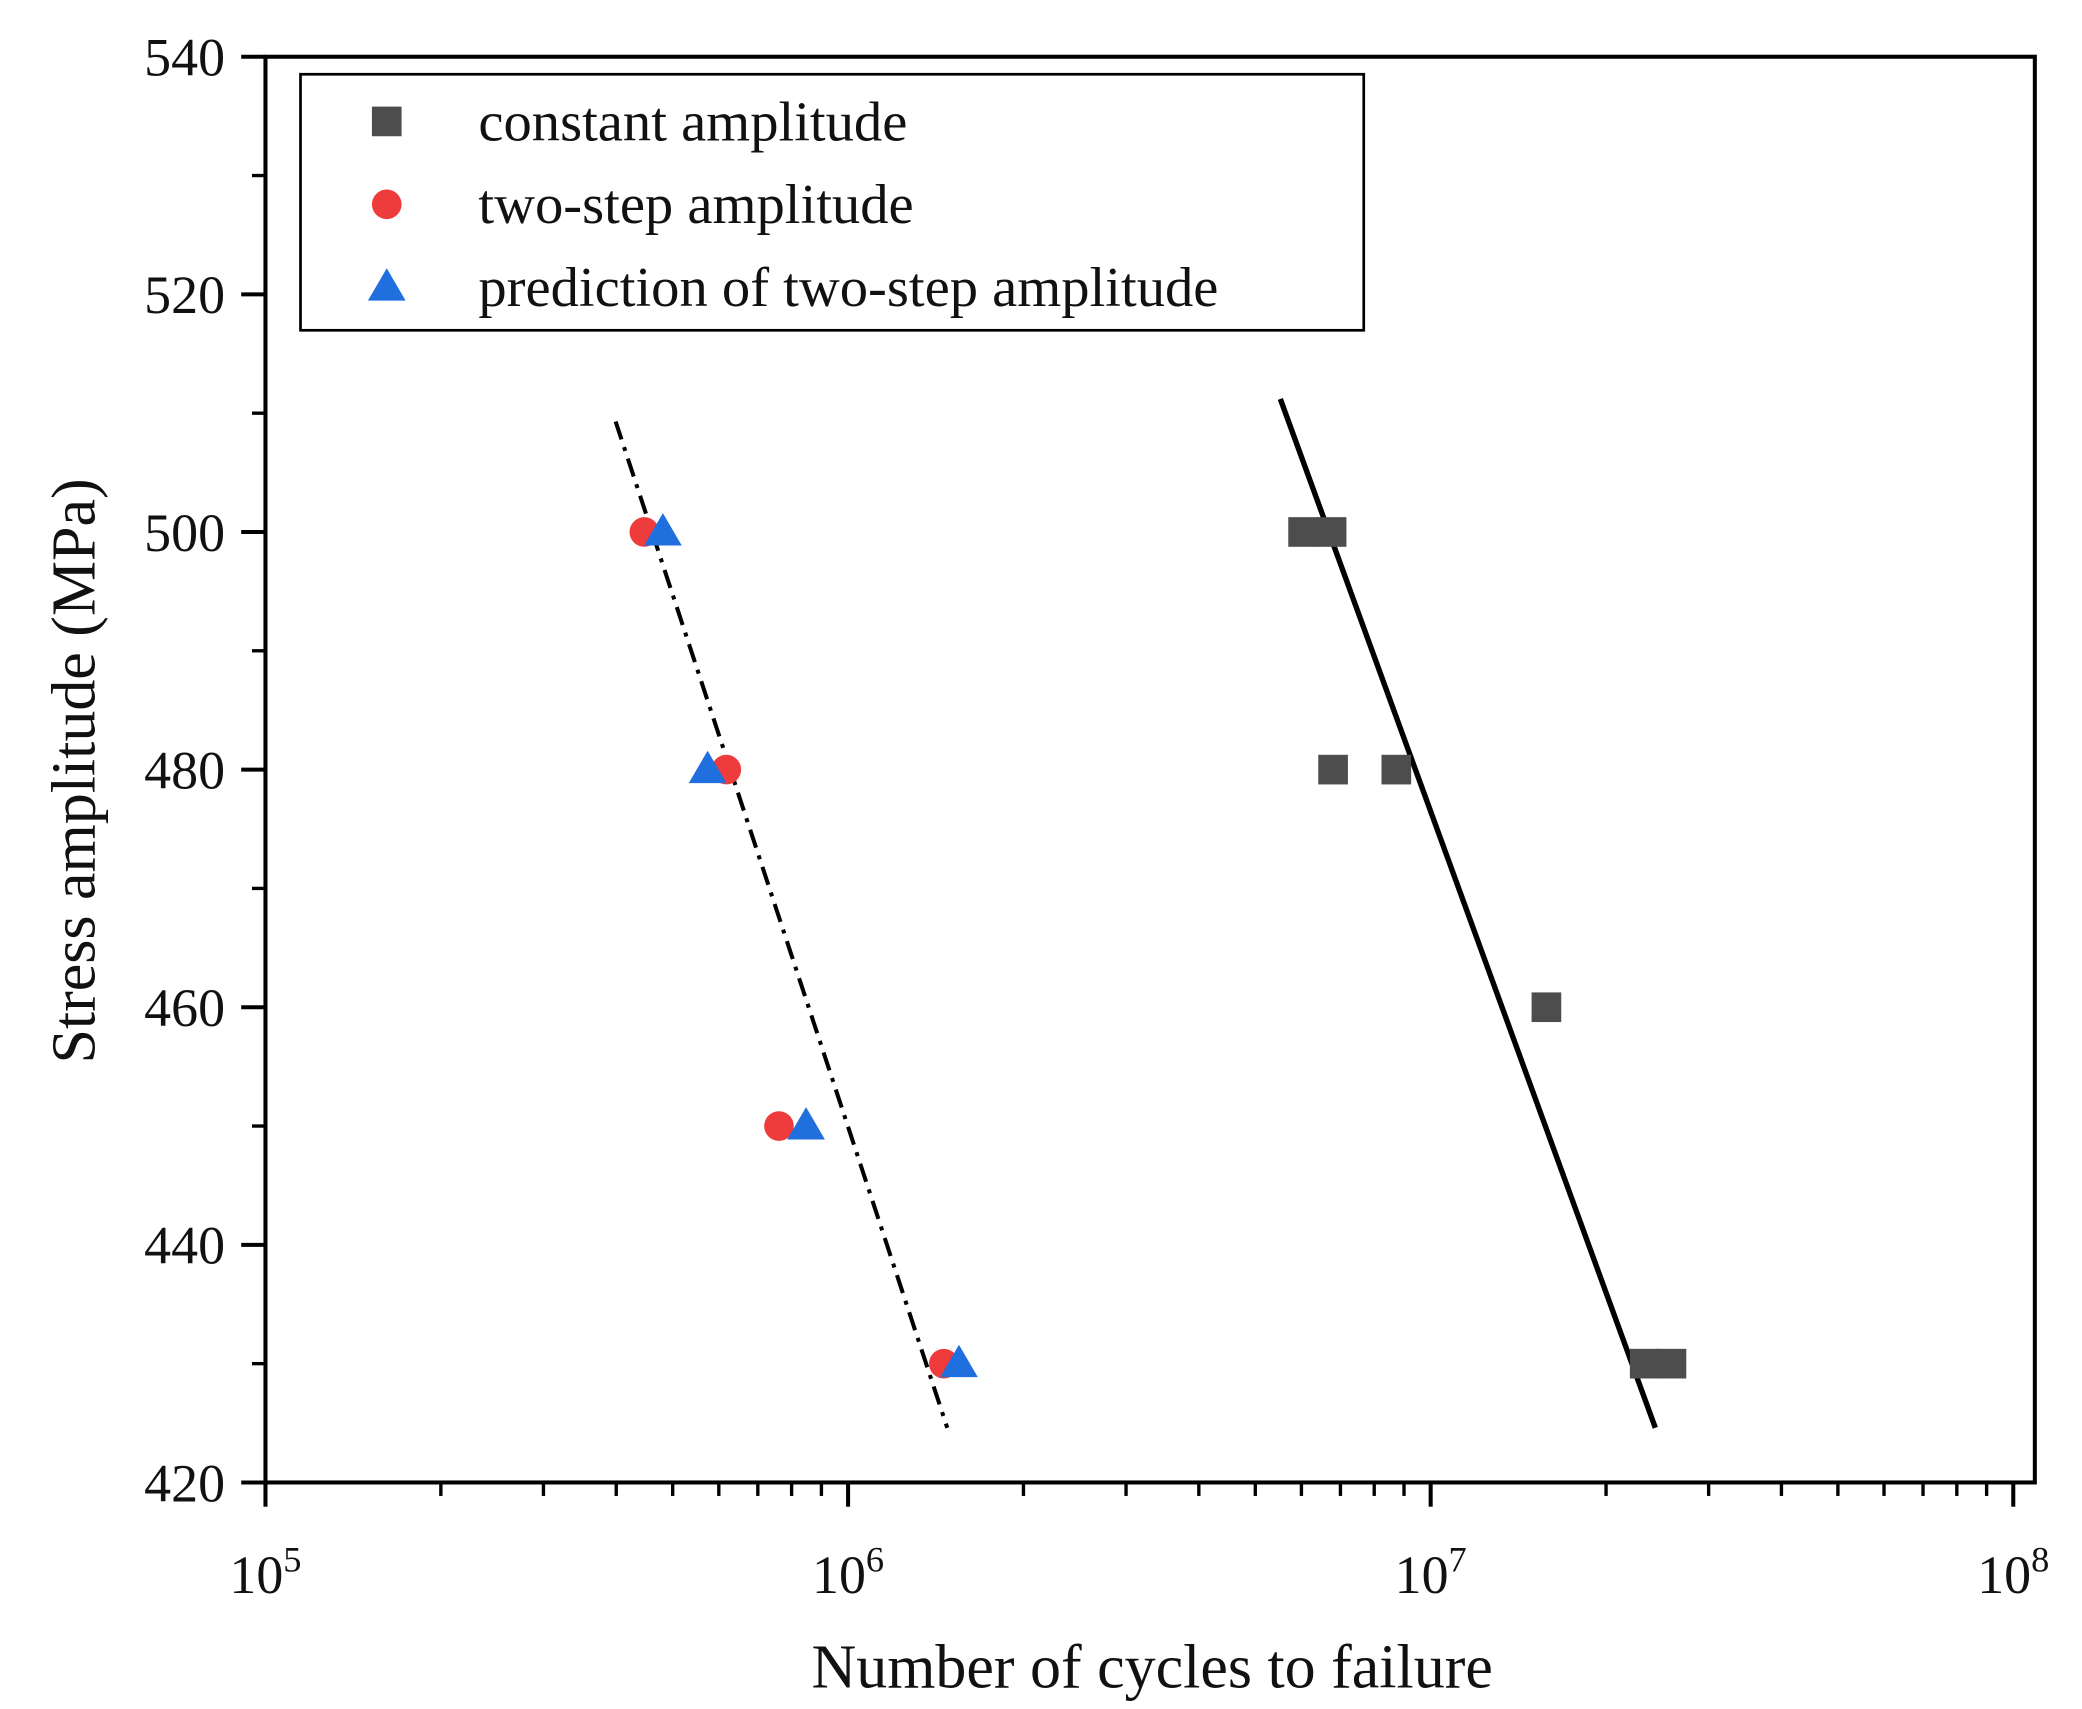  Describe the element at coordinates (779, 1126) in the screenshot. I see `circle-data-point` at that location.